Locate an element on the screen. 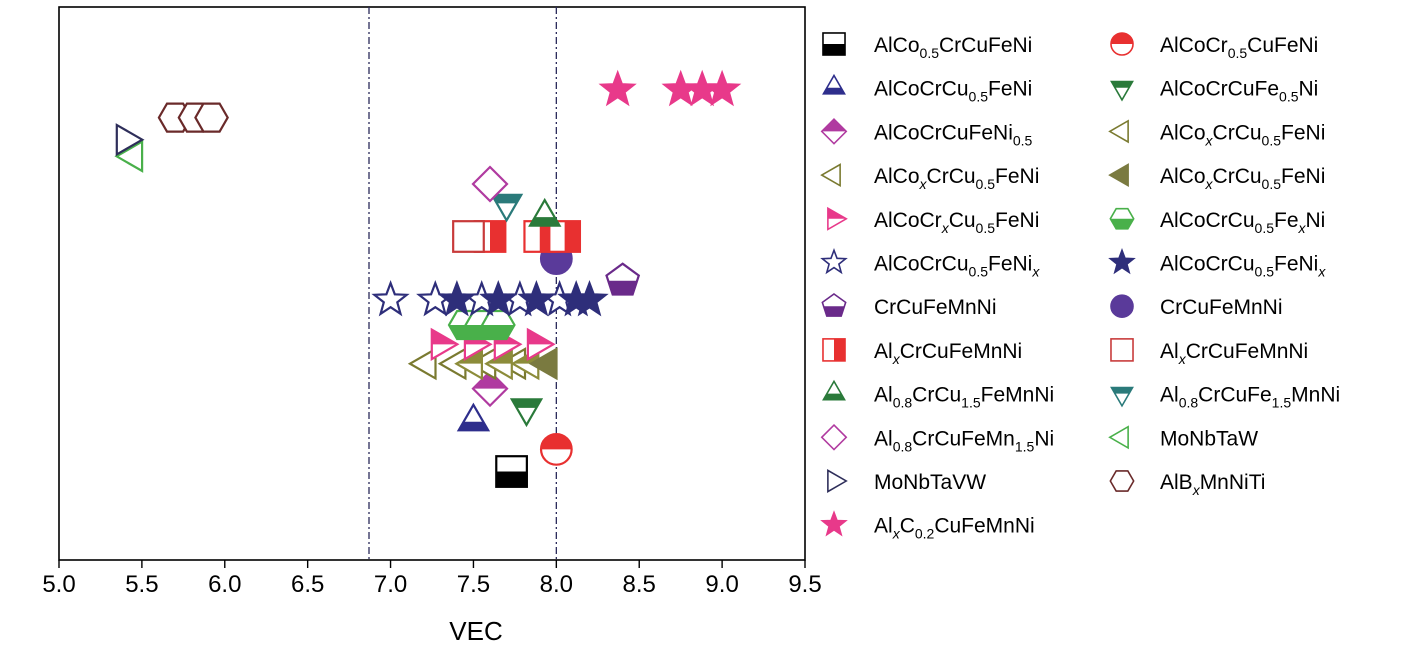  marker-s5-p0 is located at coordinates (422, 364).